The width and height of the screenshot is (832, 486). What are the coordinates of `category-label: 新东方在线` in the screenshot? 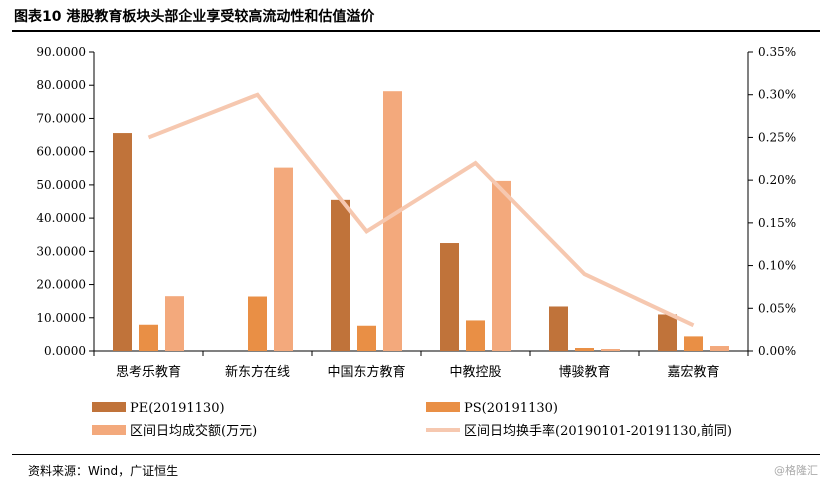 It's located at (257, 372).